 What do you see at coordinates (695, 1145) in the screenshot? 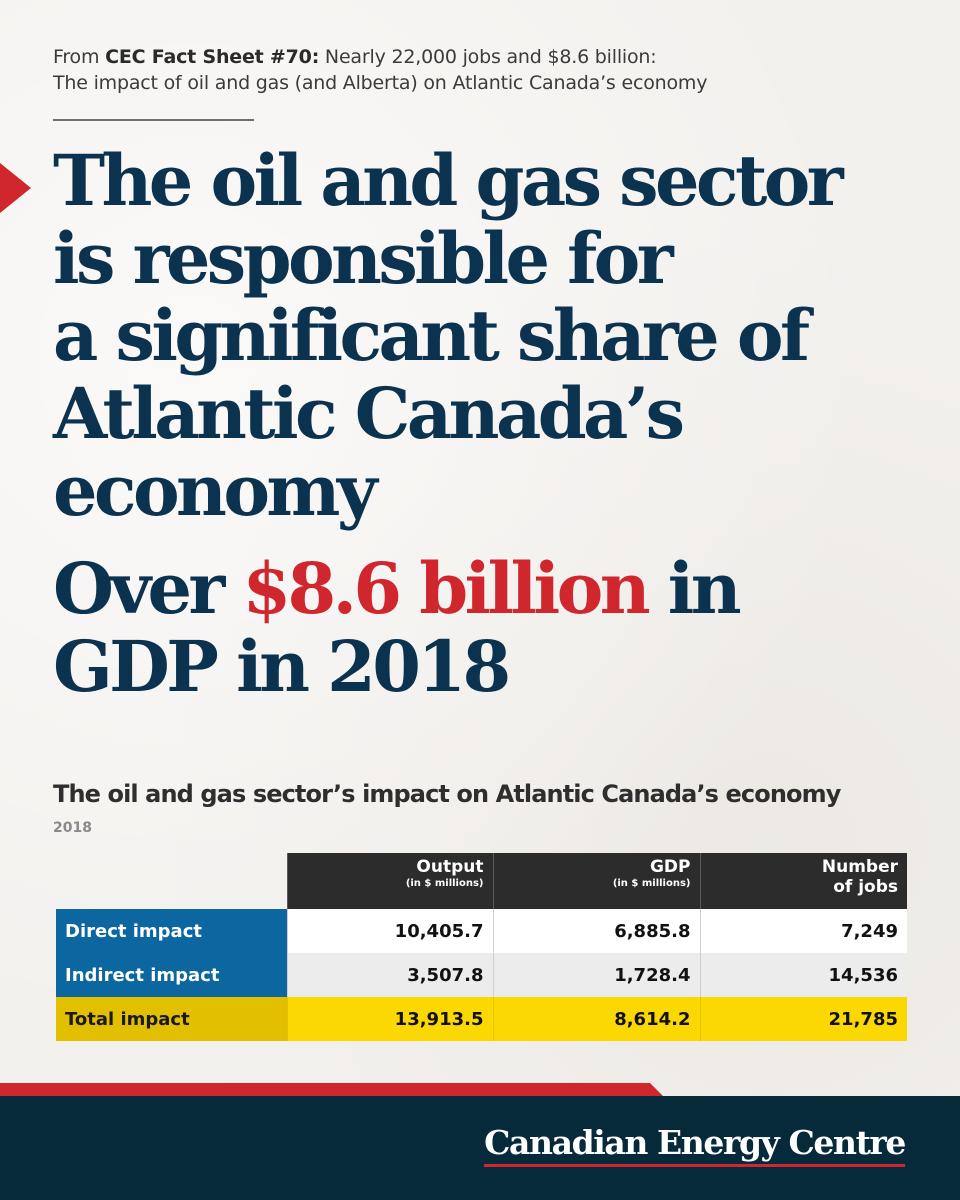
I see `brand-logo: Canadian Energy Centre` at bounding box center [695, 1145].